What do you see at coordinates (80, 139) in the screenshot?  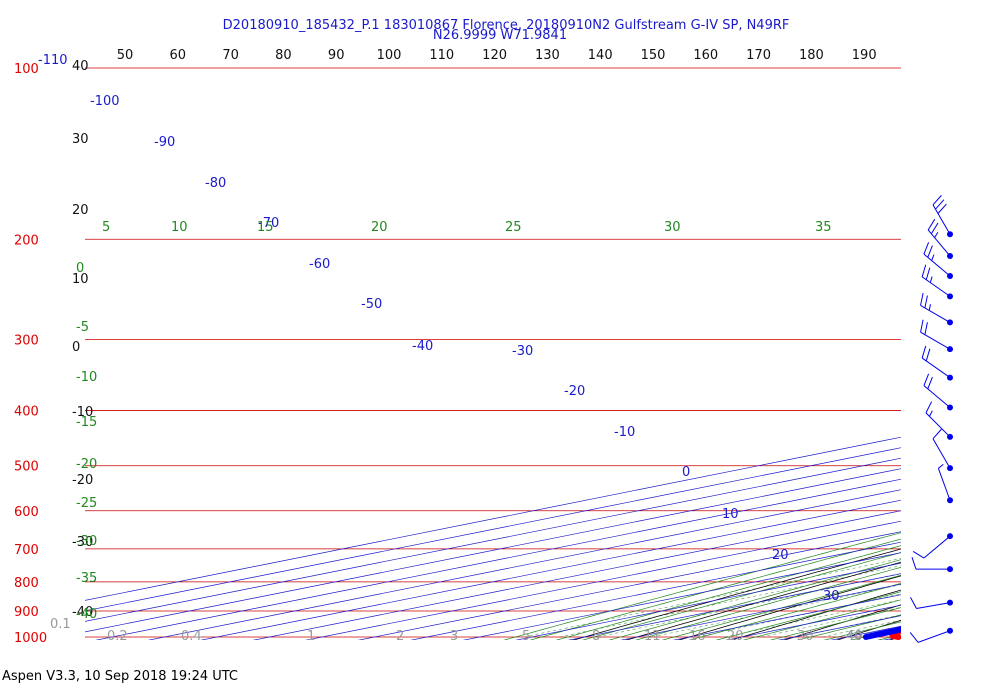 I see `left-axis-tick: 30` at bounding box center [80, 139].